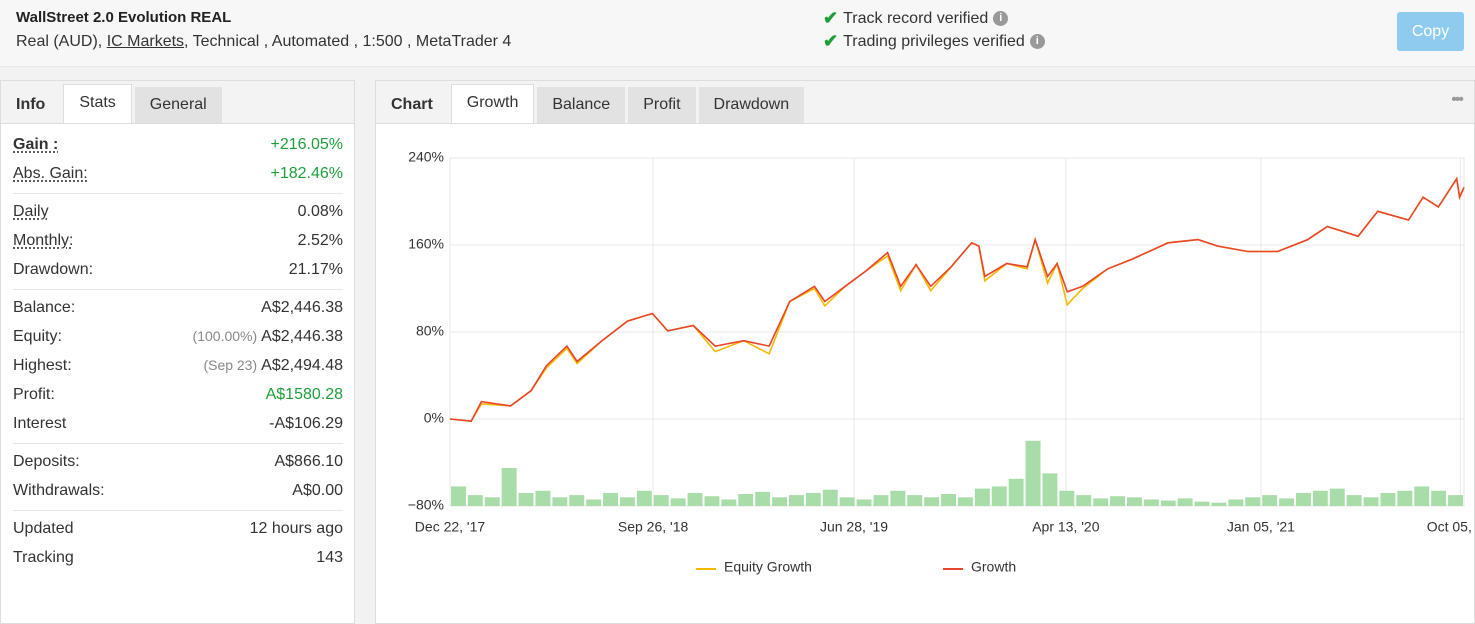 The image size is (1475, 624). Describe the element at coordinates (31, 104) in the screenshot. I see `tab: Info` at that location.